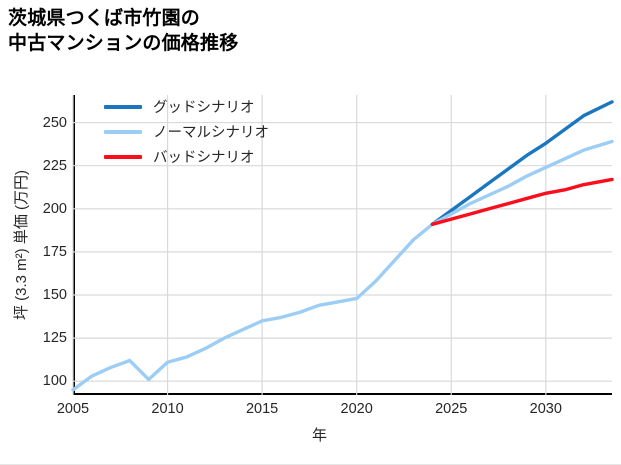 The width and height of the screenshot is (621, 465). I want to click on legend-item-label: ノーマルシナリオ, so click(211, 133).